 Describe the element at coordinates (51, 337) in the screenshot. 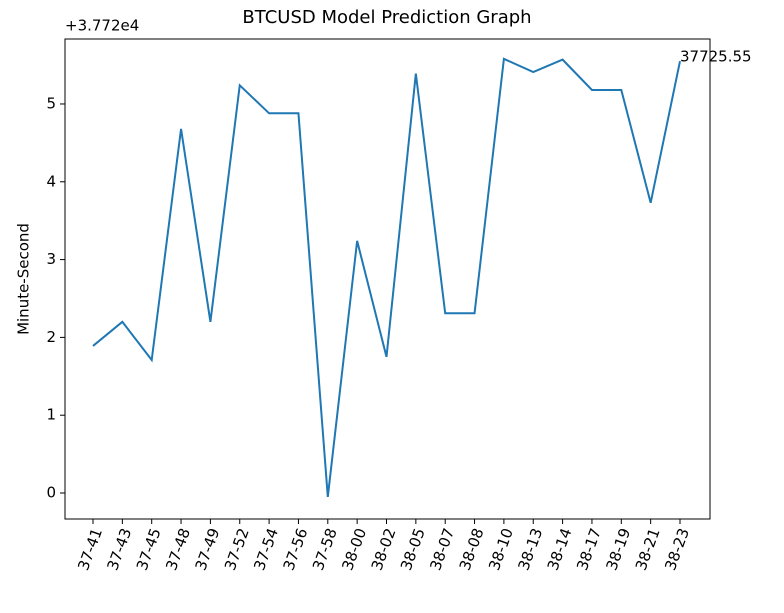

I see `y-tick-label: 2` at that location.